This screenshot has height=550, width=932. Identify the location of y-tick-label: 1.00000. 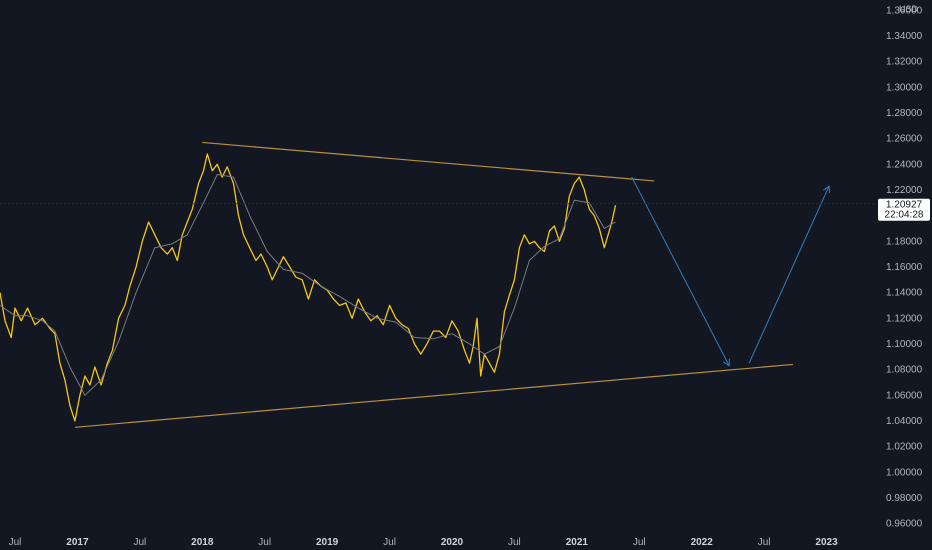
(904, 472).